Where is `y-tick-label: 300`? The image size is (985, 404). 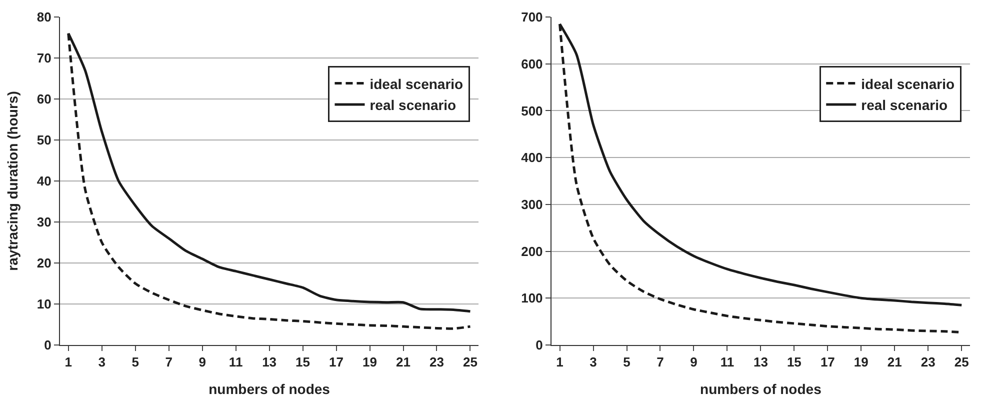 y-tick-label: 300 is located at coordinates (532, 204).